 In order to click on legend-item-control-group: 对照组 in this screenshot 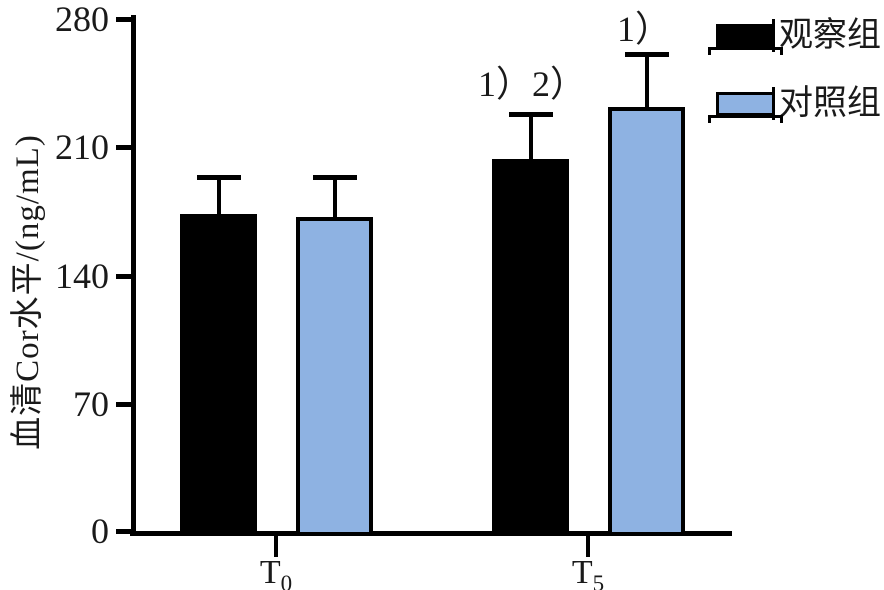, I will do `click(794, 104)`.